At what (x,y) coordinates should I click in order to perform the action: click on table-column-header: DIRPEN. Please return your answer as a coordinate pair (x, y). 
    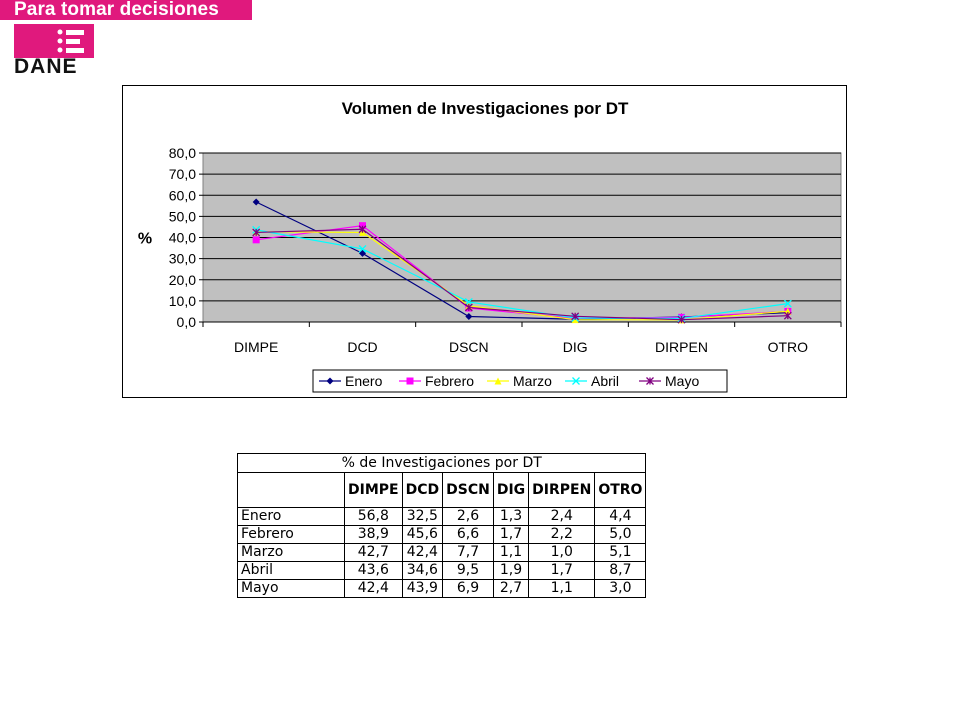
    Looking at the image, I should click on (562, 490).